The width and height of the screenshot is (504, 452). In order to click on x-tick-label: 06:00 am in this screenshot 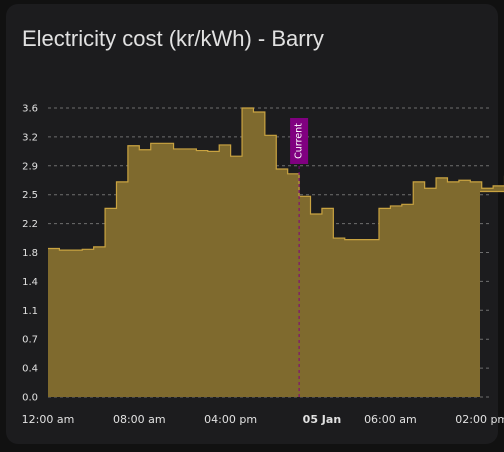, I will do `click(390, 419)`.